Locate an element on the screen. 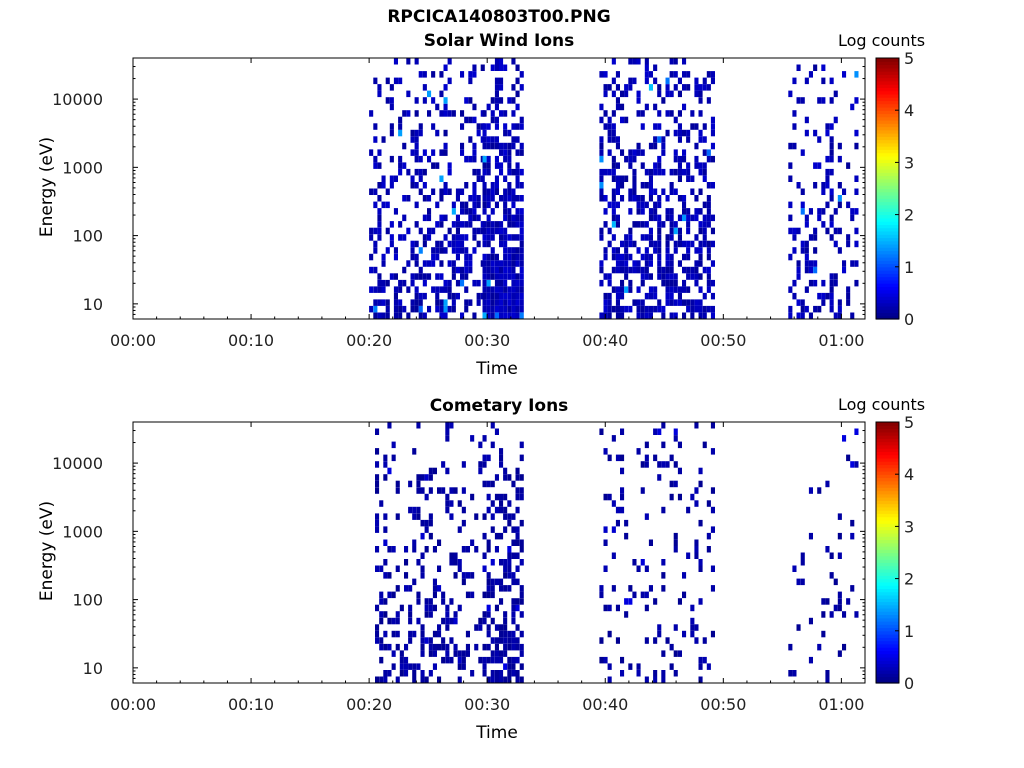 The height and width of the screenshot is (768, 1024). x-tick-label: 00:00 is located at coordinates (133, 340).